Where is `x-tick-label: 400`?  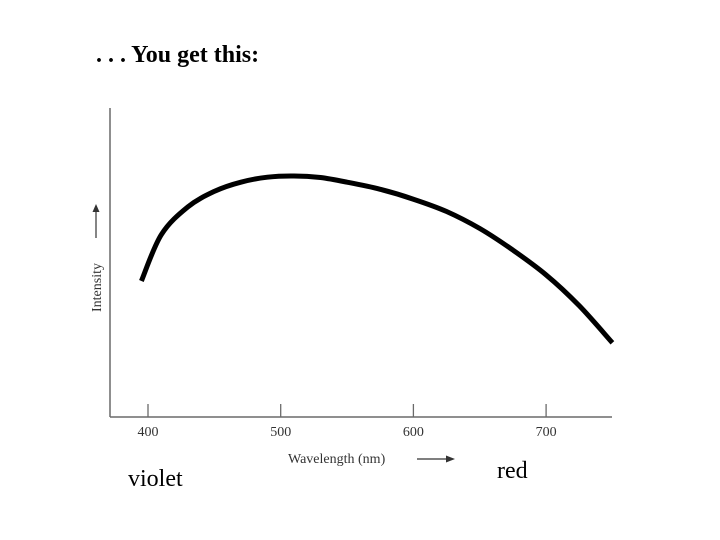
x-tick-label: 400 is located at coordinates (148, 432).